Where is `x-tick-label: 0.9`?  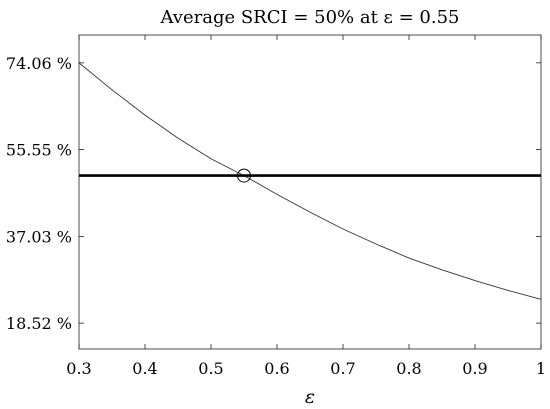 x-tick-label: 0.9 is located at coordinates (474, 368).